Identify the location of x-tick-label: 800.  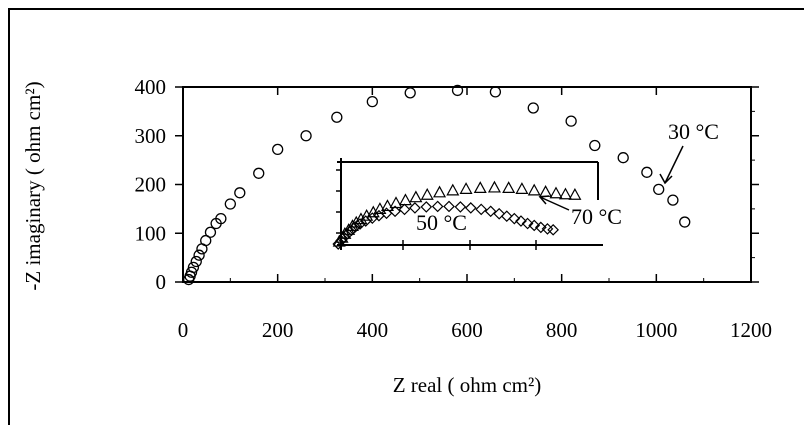
(562, 330).